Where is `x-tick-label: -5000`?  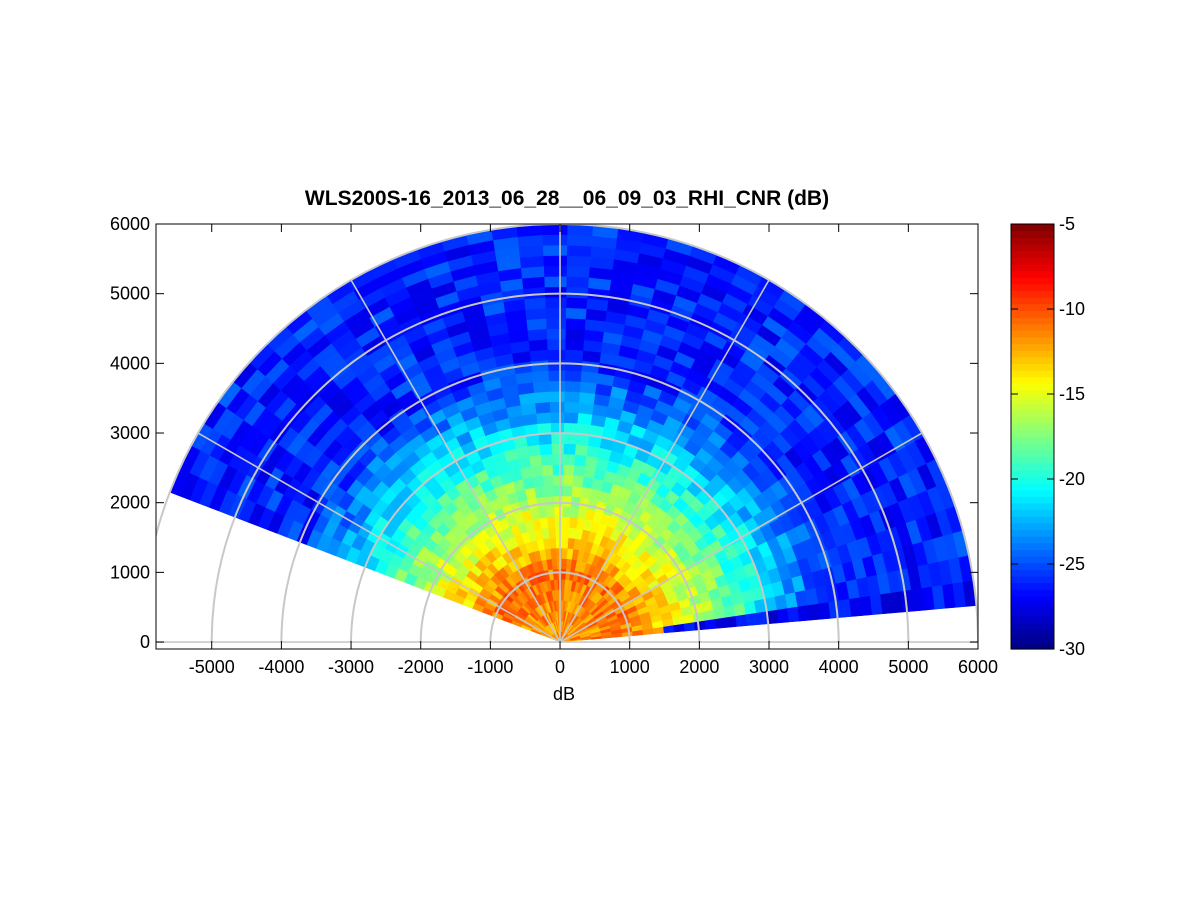 x-tick-label: -5000 is located at coordinates (212, 667).